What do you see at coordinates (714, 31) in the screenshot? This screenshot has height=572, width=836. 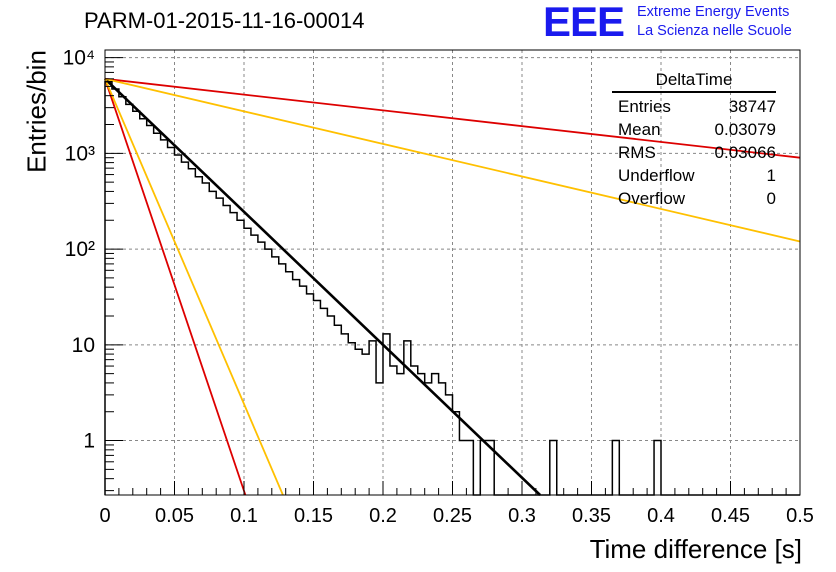 I see `logo-line-2: La Scienza nelle Scuole` at bounding box center [714, 31].